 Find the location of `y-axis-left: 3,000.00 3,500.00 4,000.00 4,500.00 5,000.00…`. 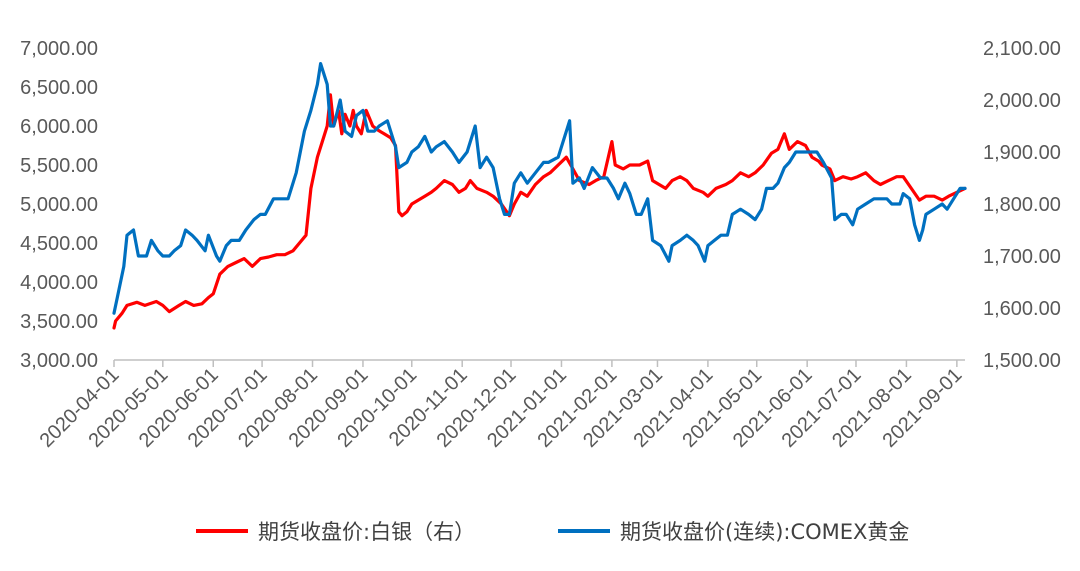

y-axis-left: 3,000.00 3,500.00 4,000.00 4,500.00 5,000.00… is located at coordinates (59, 205).